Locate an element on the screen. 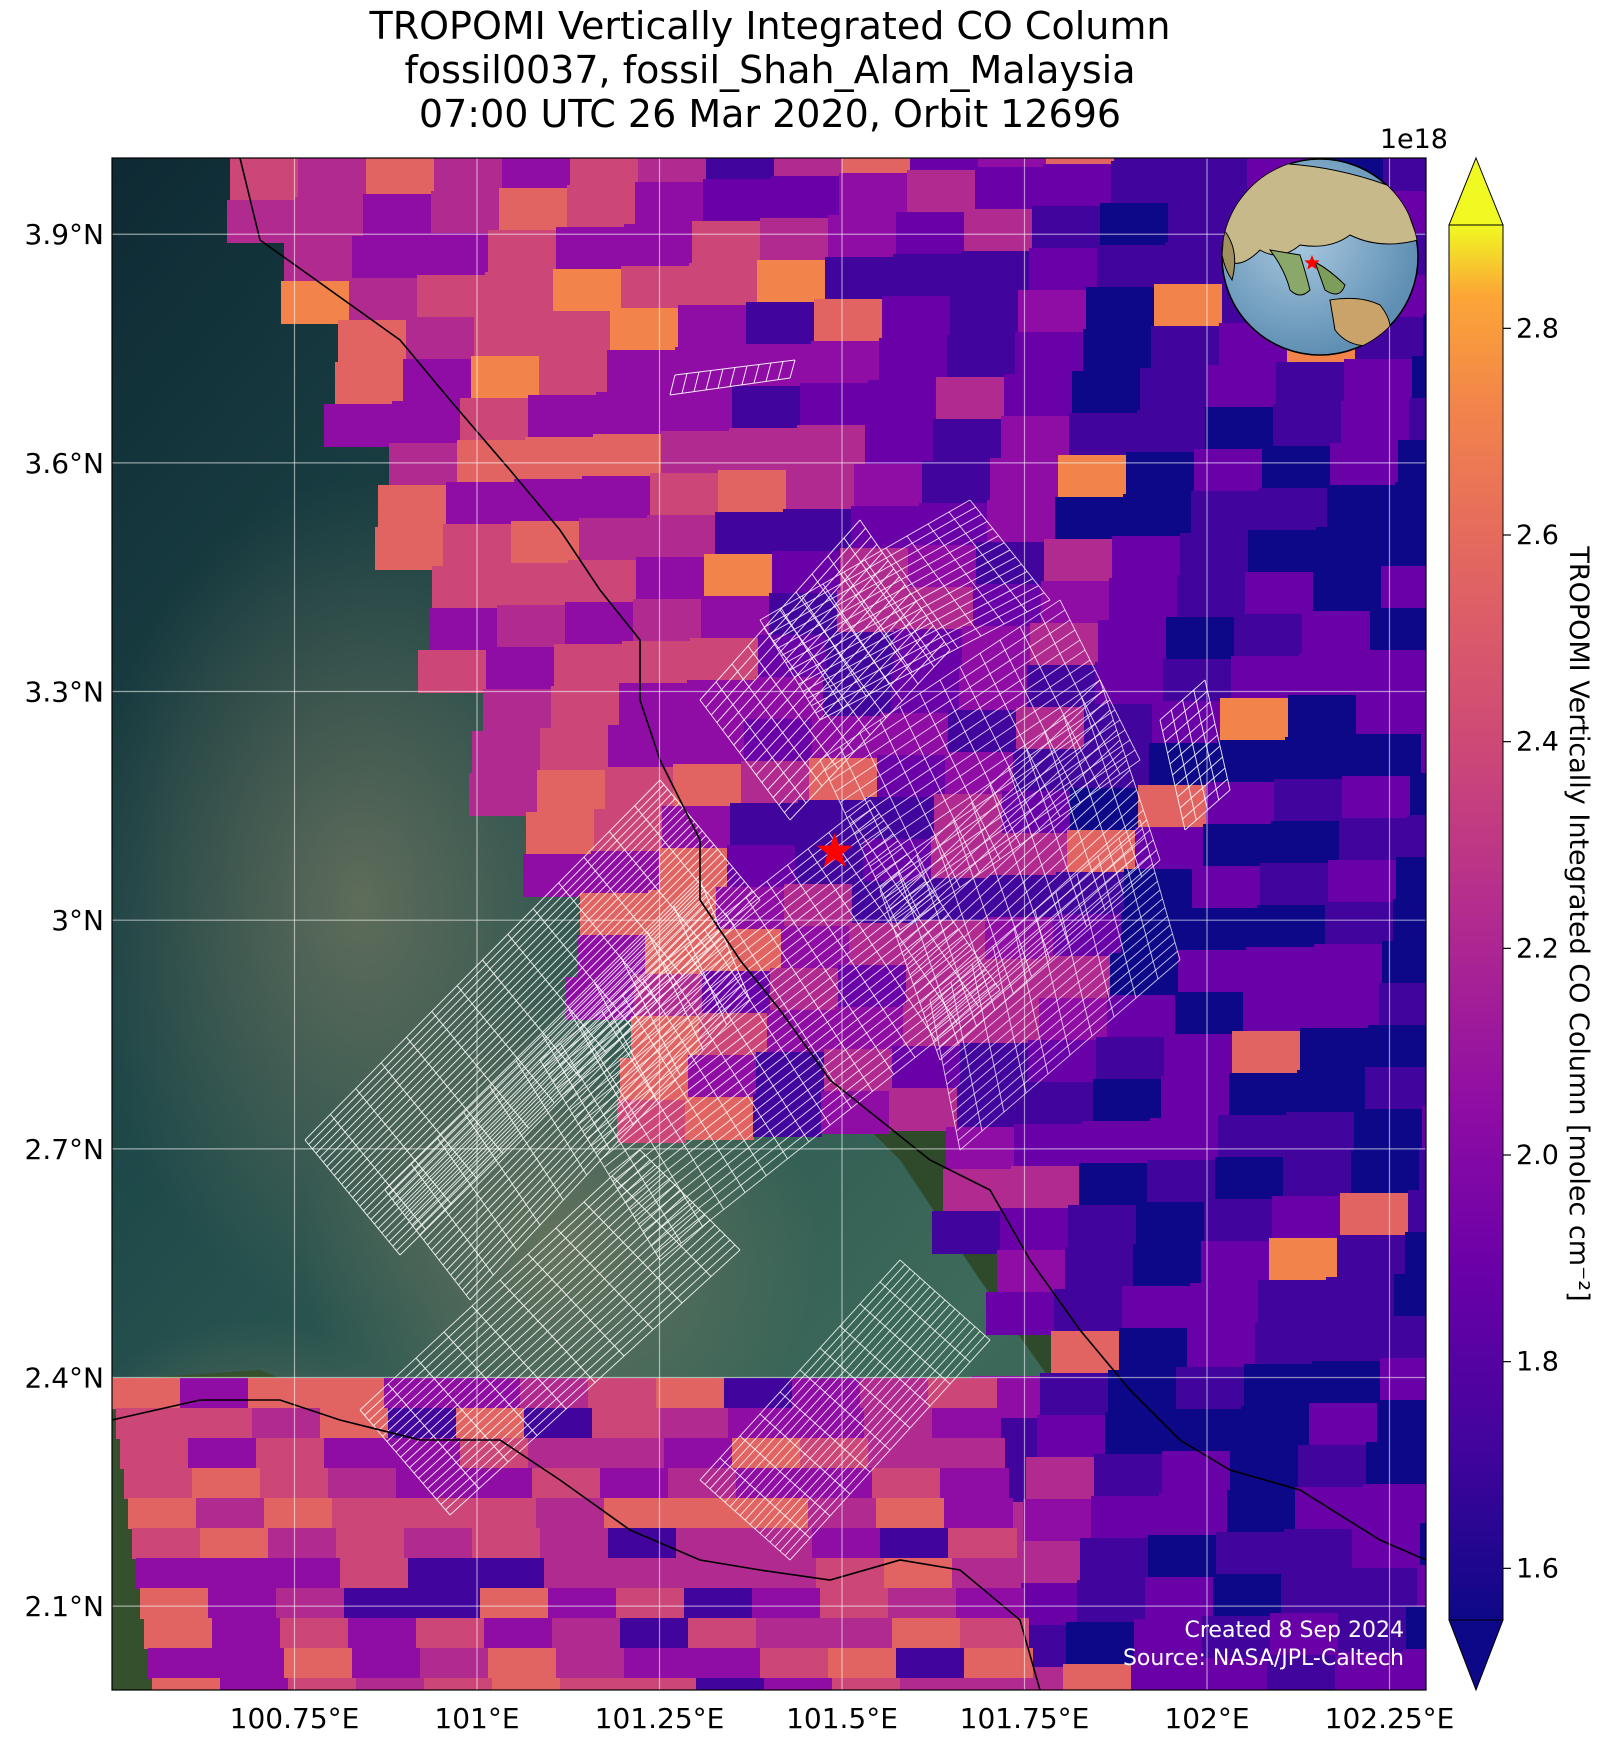 This screenshot has width=1611, height=1748. y-tick-label: 2.1°N is located at coordinates (64, 1606).